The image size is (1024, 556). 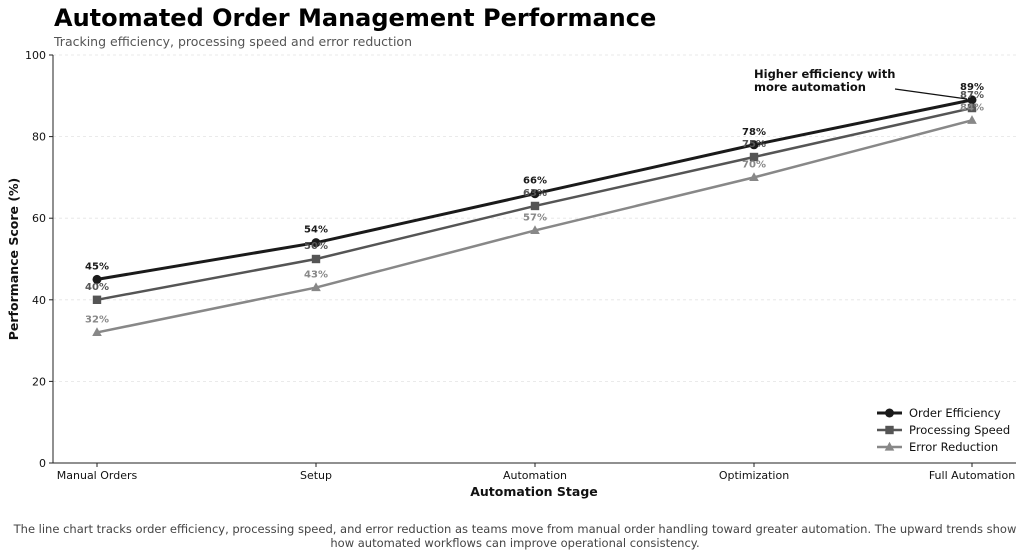 What do you see at coordinates (316, 475) in the screenshot?
I see `x-tick-label: Setup` at bounding box center [316, 475].